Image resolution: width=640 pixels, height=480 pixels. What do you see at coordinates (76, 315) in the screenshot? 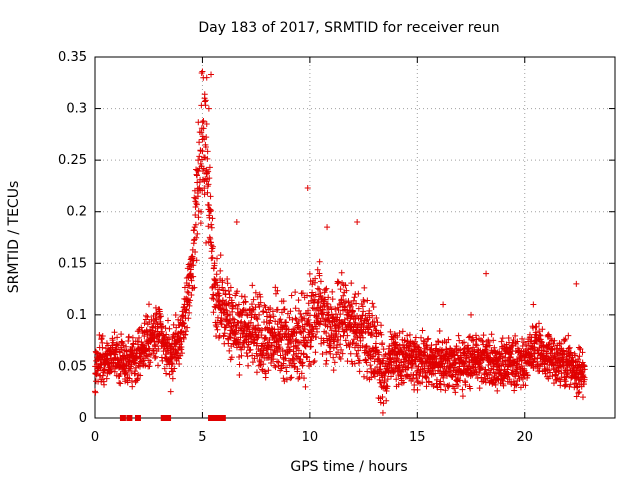
I see `y-tick-label: 0.1` at bounding box center [76, 315].